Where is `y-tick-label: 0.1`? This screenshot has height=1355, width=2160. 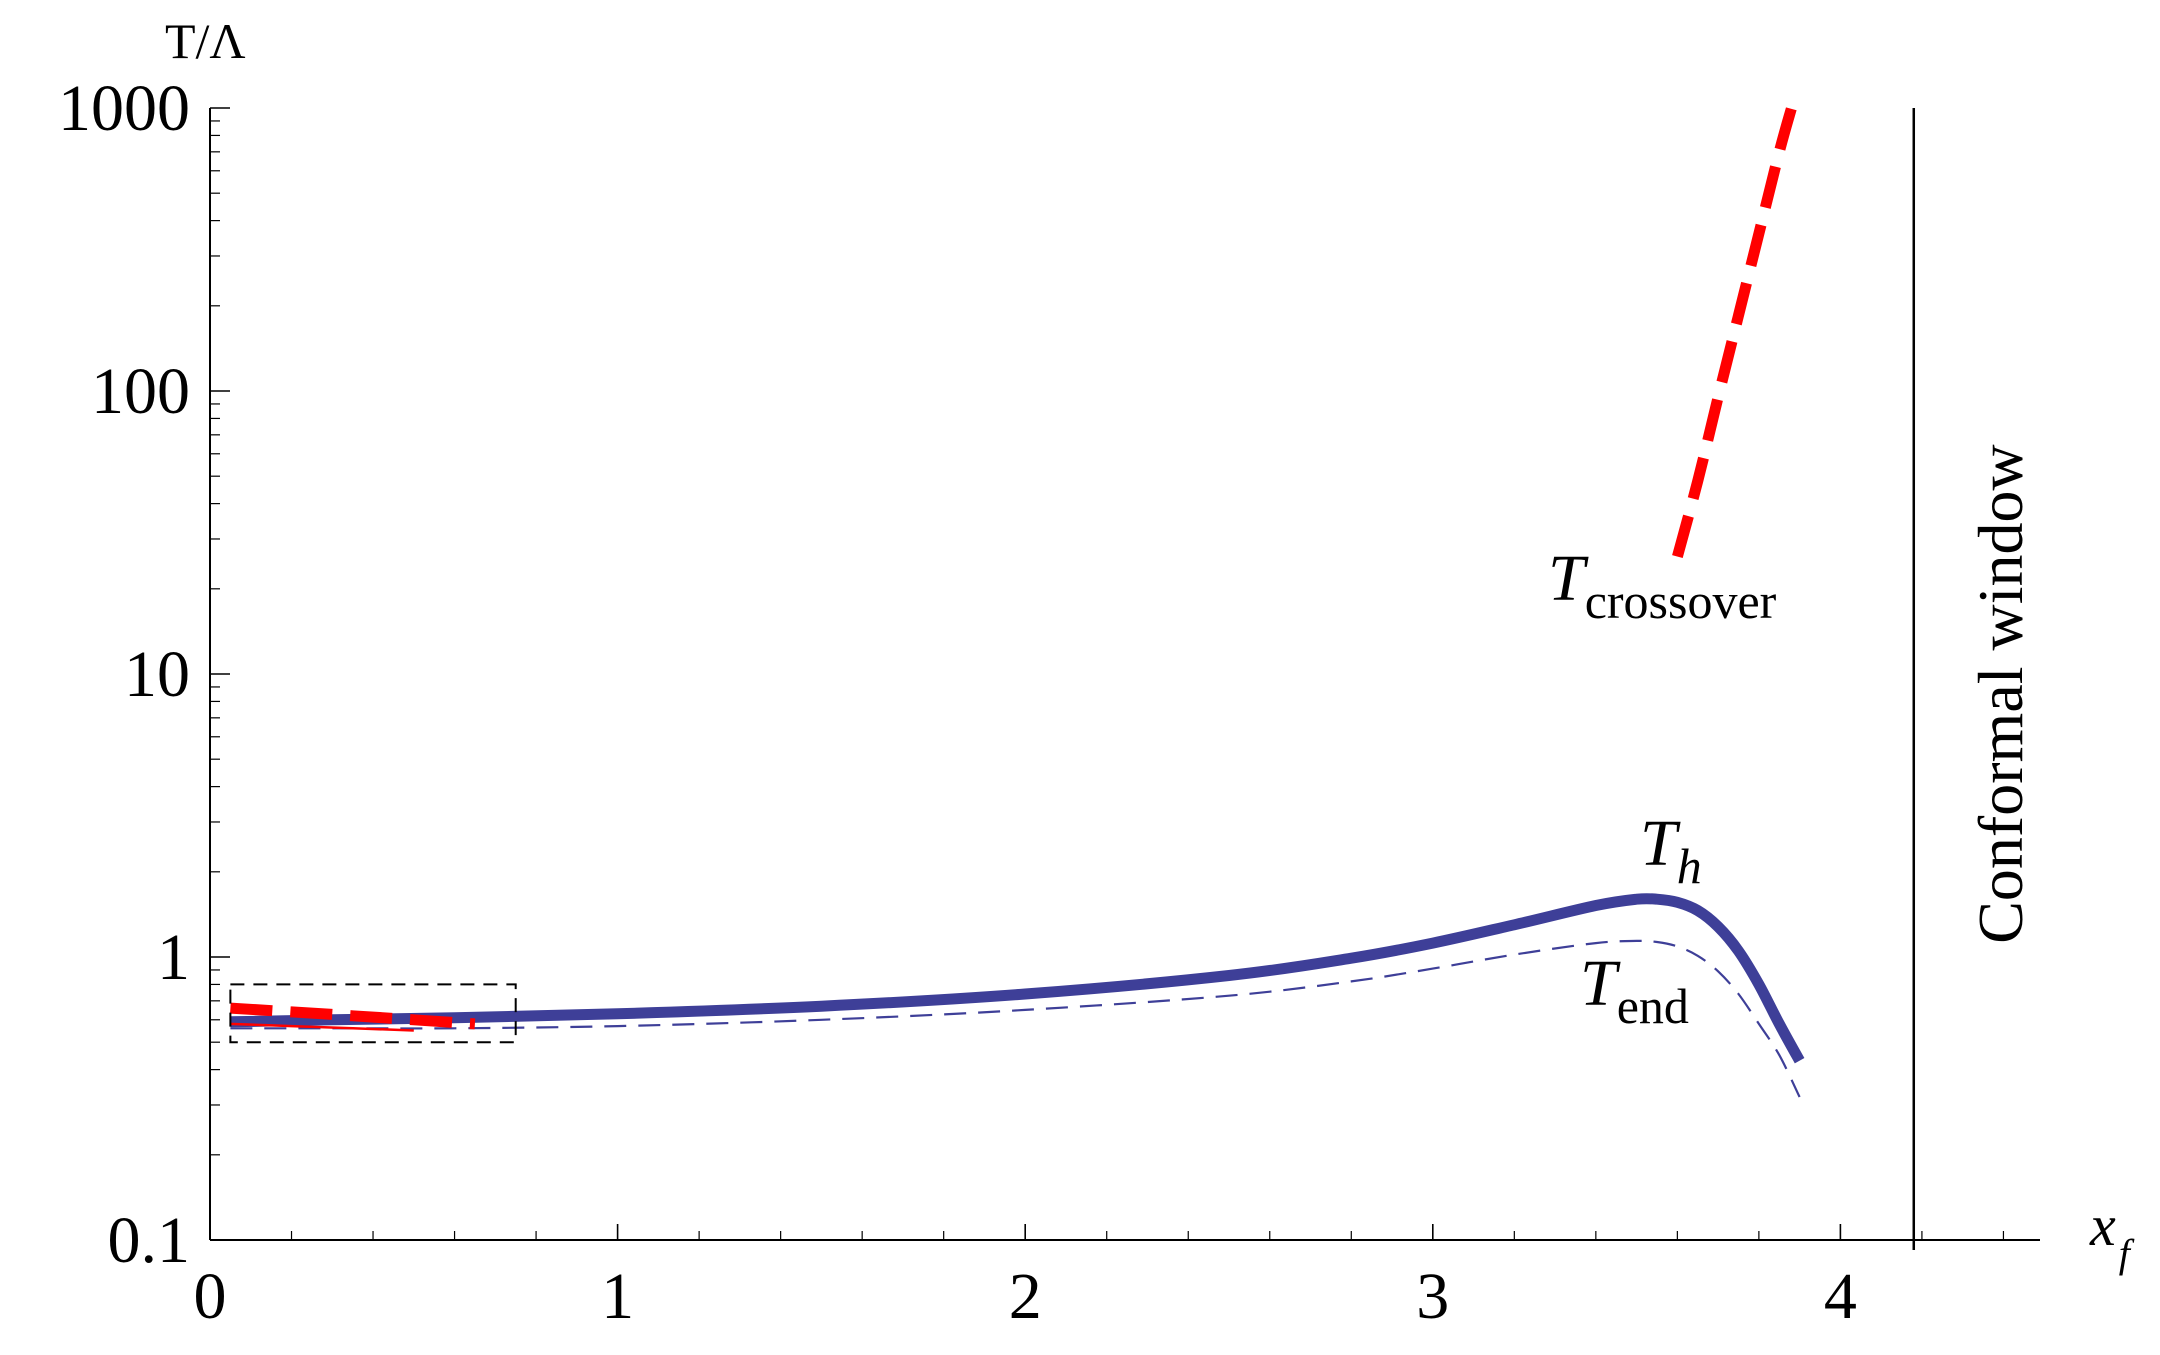
y-tick-label: 0.1 is located at coordinates (149, 1240).